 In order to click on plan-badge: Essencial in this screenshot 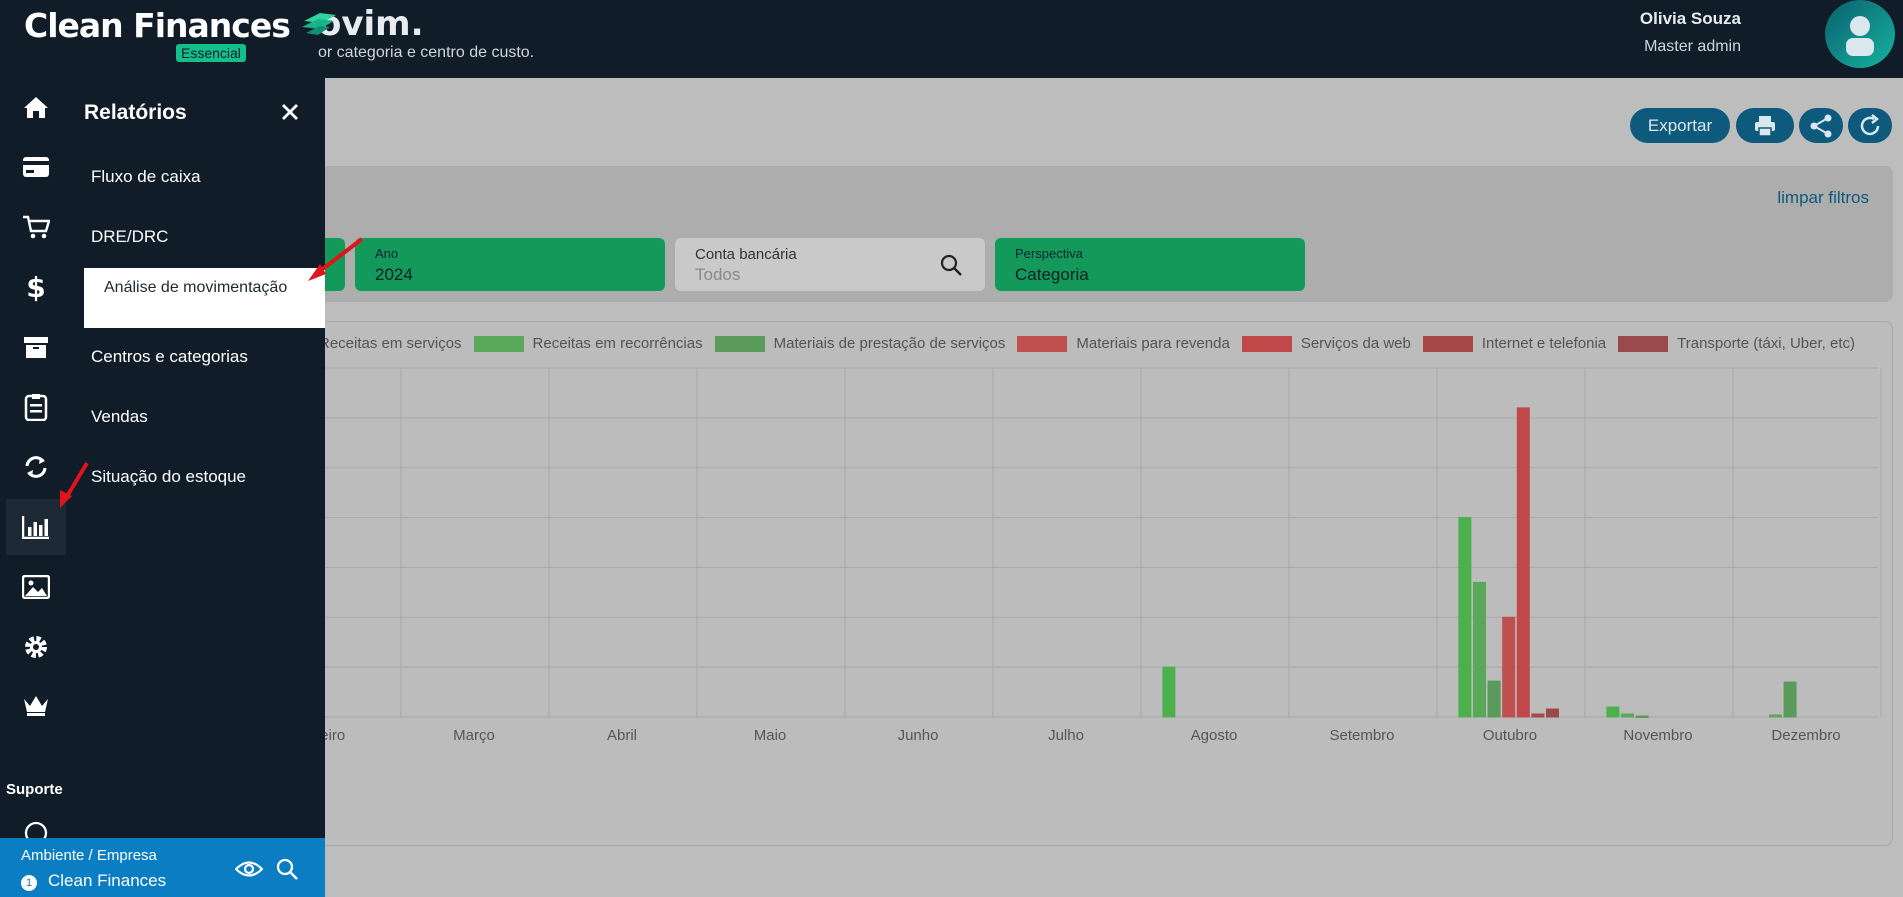, I will do `click(211, 53)`.